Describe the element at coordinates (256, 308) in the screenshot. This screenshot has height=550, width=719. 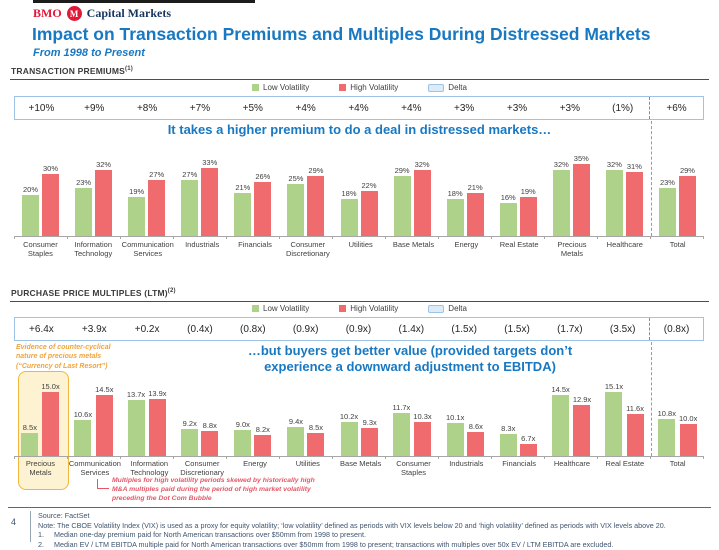
I see `legend-swatch-icon` at that location.